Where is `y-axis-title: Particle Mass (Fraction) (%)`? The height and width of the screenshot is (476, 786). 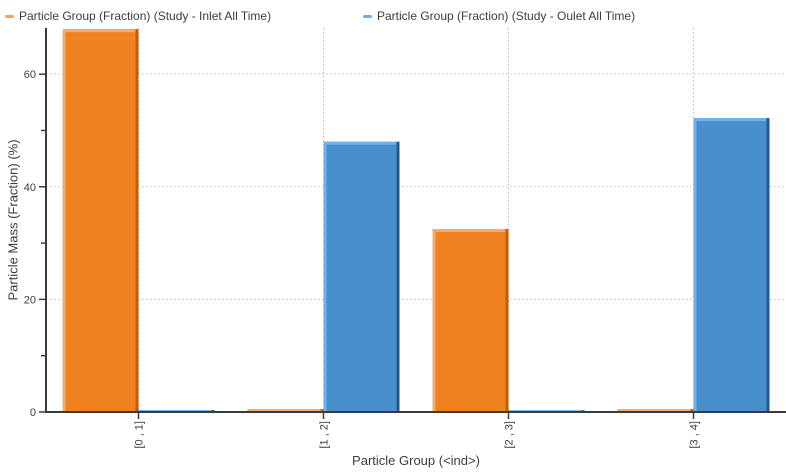 y-axis-title: Particle Mass (Fraction) (%) is located at coordinates (13, 220).